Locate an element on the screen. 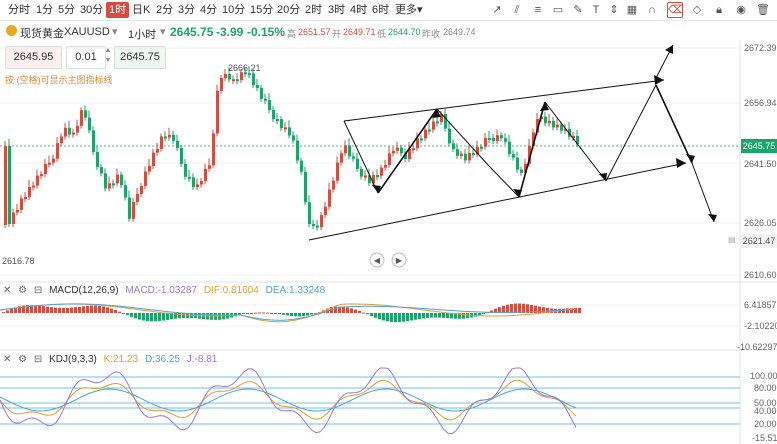  rectangle-tool-icon: ▭ is located at coordinates (558, 10).